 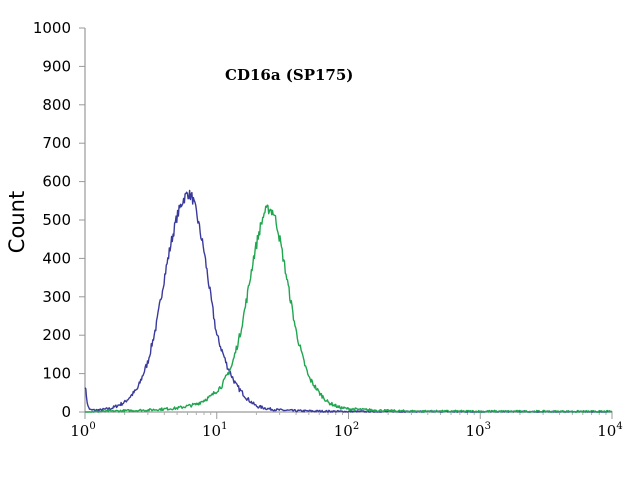 I want to click on y-tick-label: 100, so click(x=56, y=374).